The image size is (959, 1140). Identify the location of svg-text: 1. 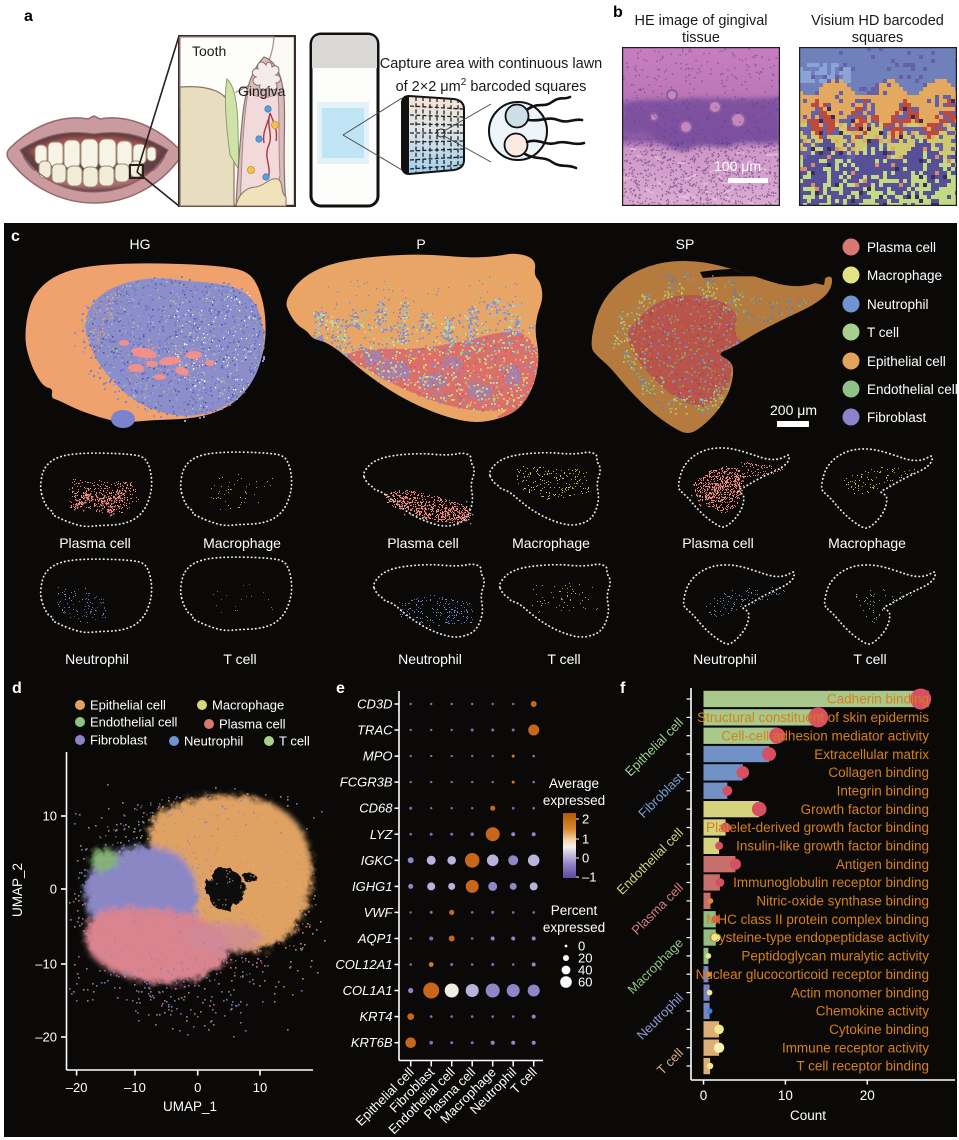
(585, 839).